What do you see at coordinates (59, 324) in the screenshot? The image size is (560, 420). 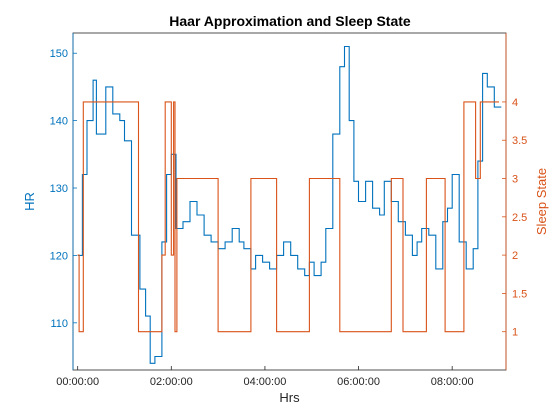 I see `y-left-tick-label: 110` at bounding box center [59, 324].